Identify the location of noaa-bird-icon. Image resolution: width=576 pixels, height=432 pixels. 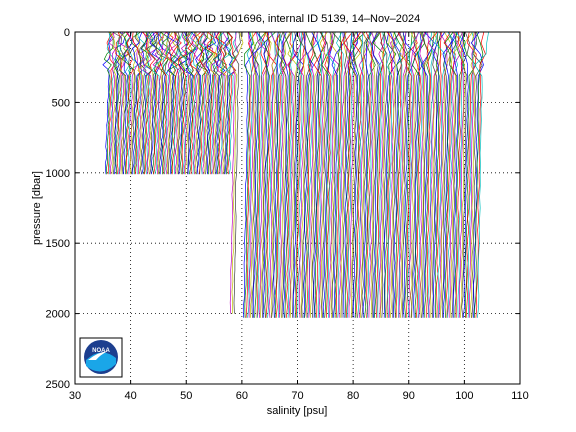
(98, 355).